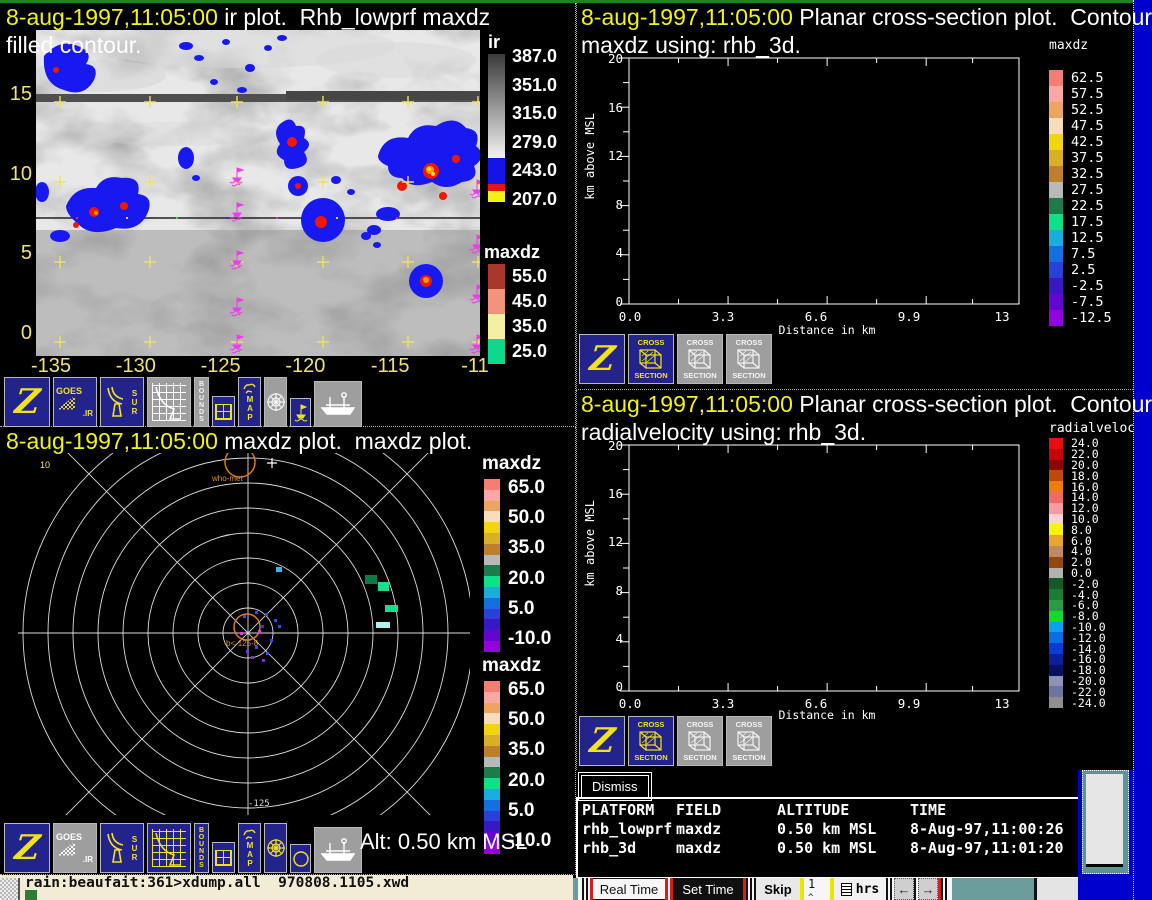 The width and height of the screenshot is (1152, 900). I want to click on lon-tick-label: -125, so click(220, 366).